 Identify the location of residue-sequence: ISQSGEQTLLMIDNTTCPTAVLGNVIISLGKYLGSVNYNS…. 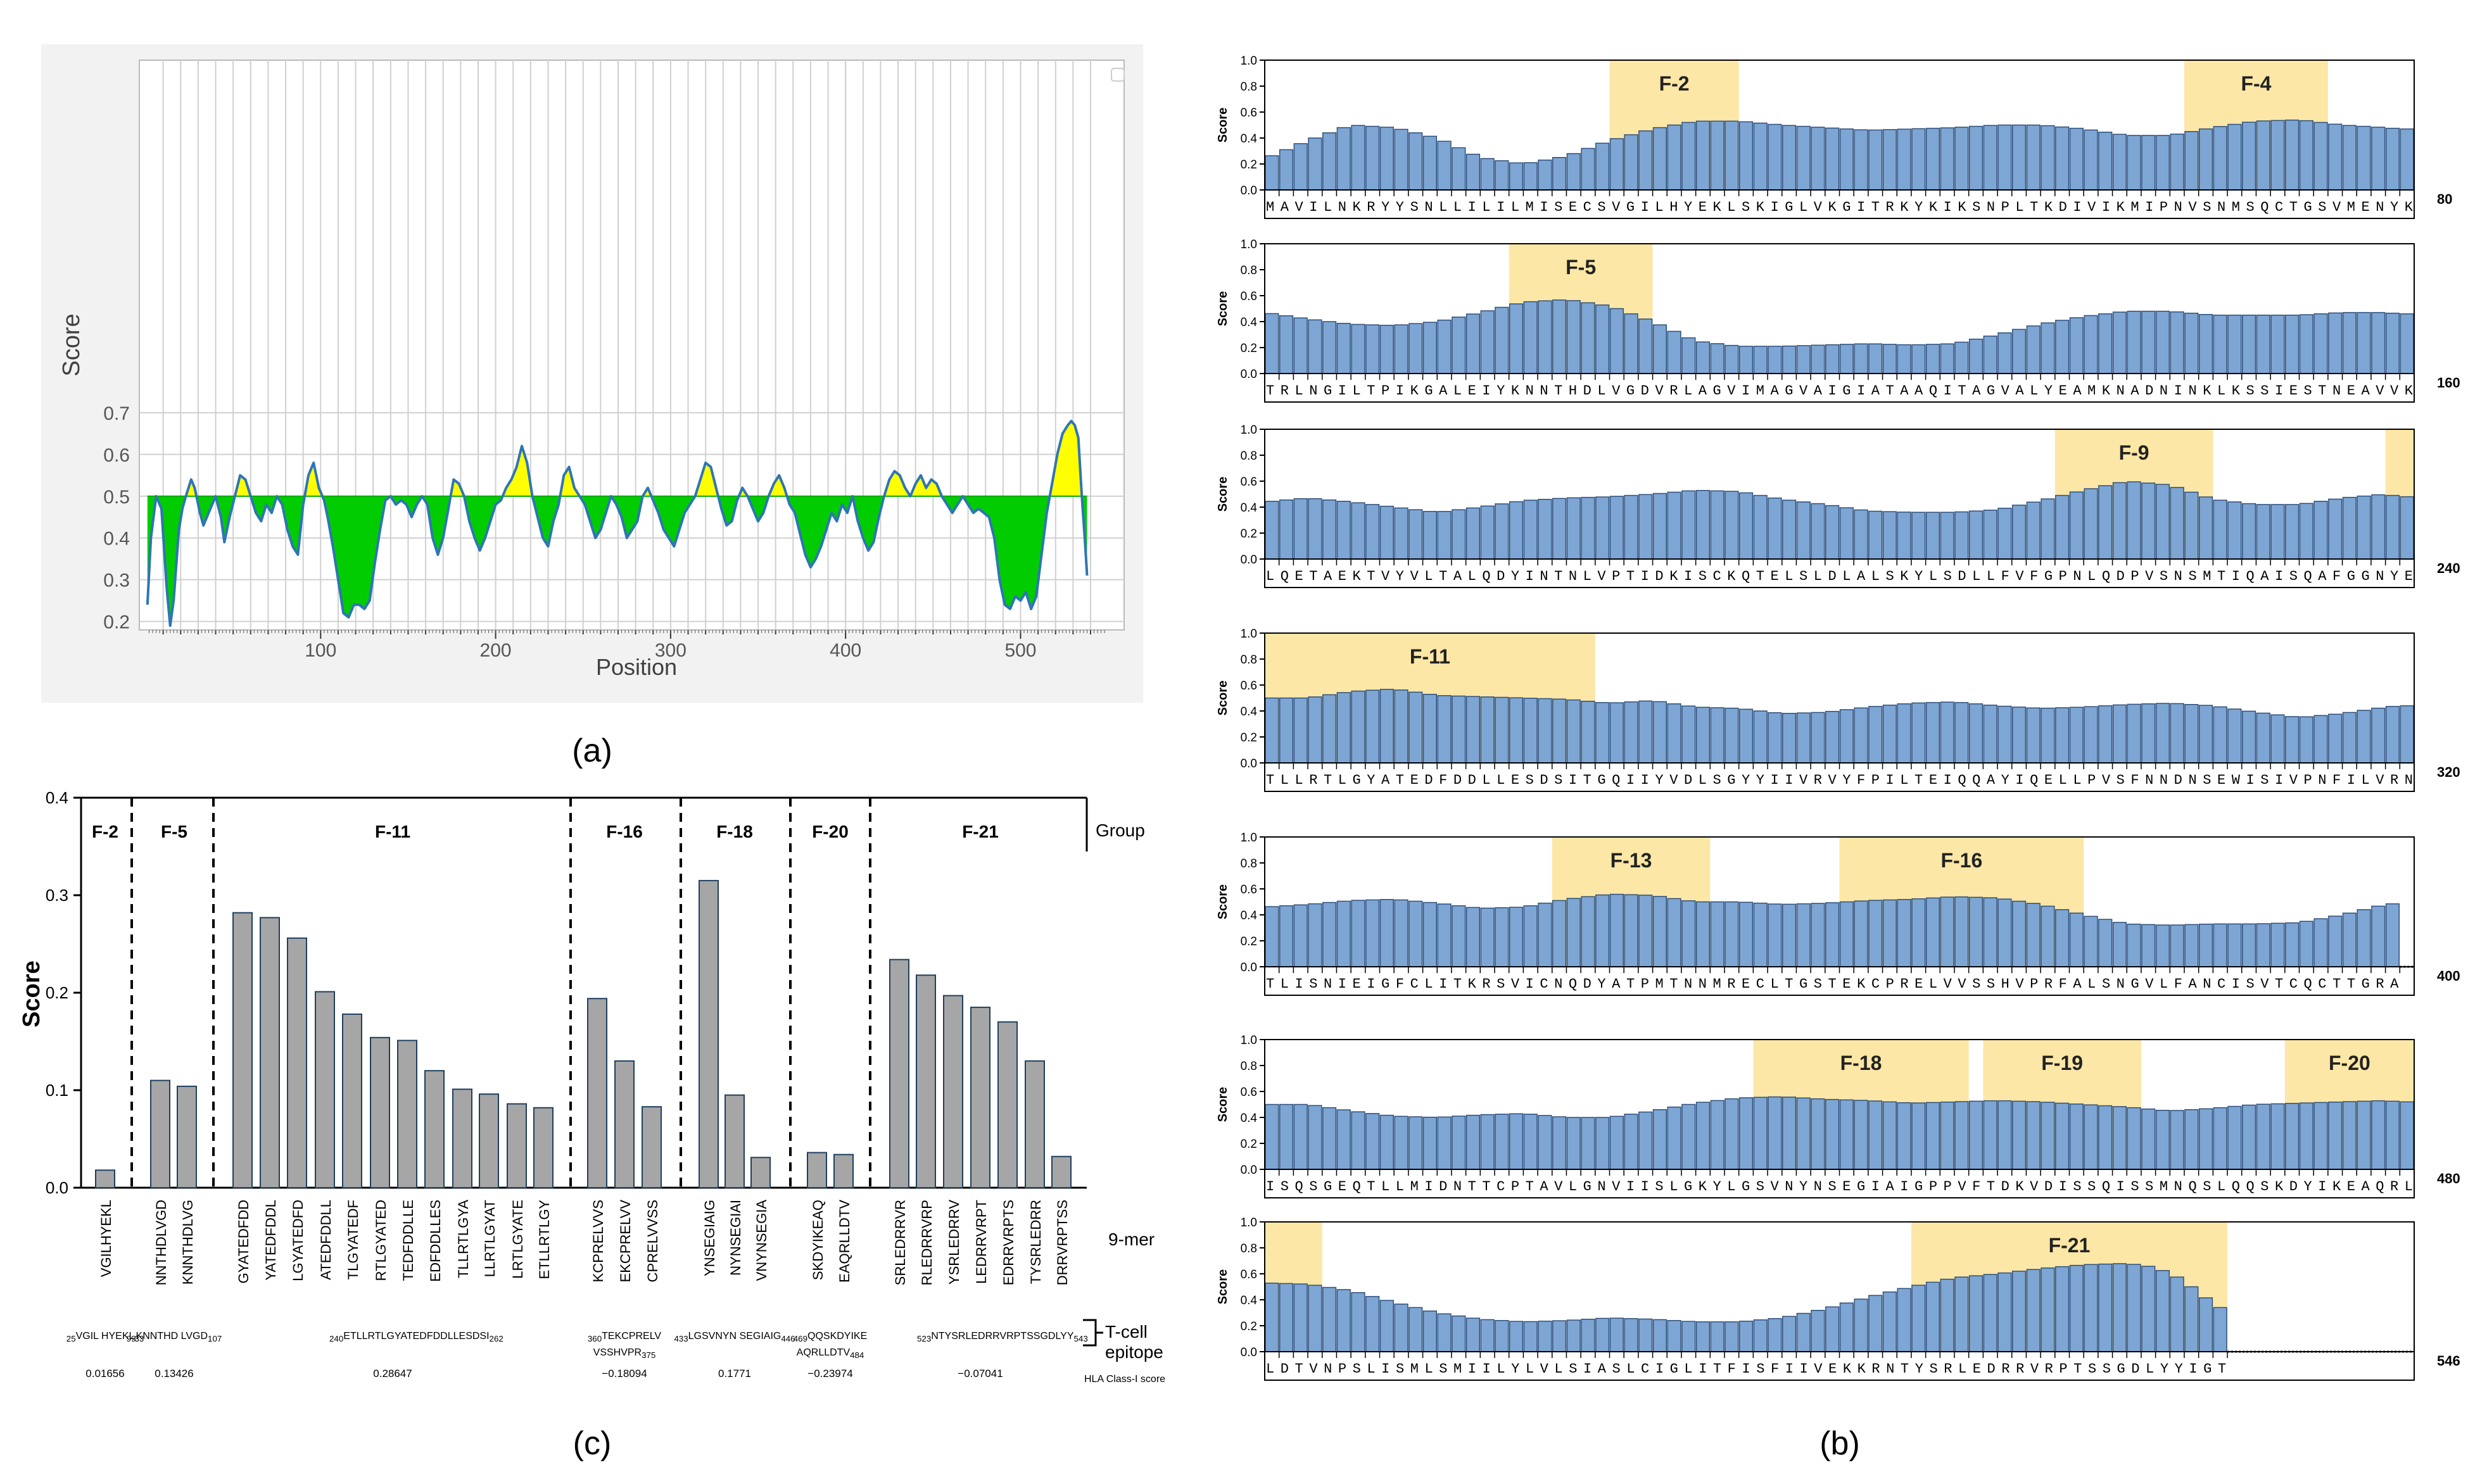
(1839, 1187).